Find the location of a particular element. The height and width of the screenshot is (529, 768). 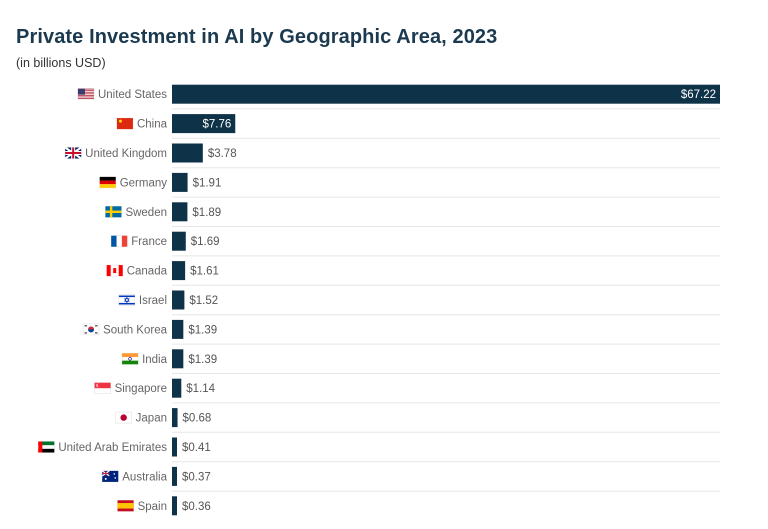

value-label: $1.52 is located at coordinates (203, 301).